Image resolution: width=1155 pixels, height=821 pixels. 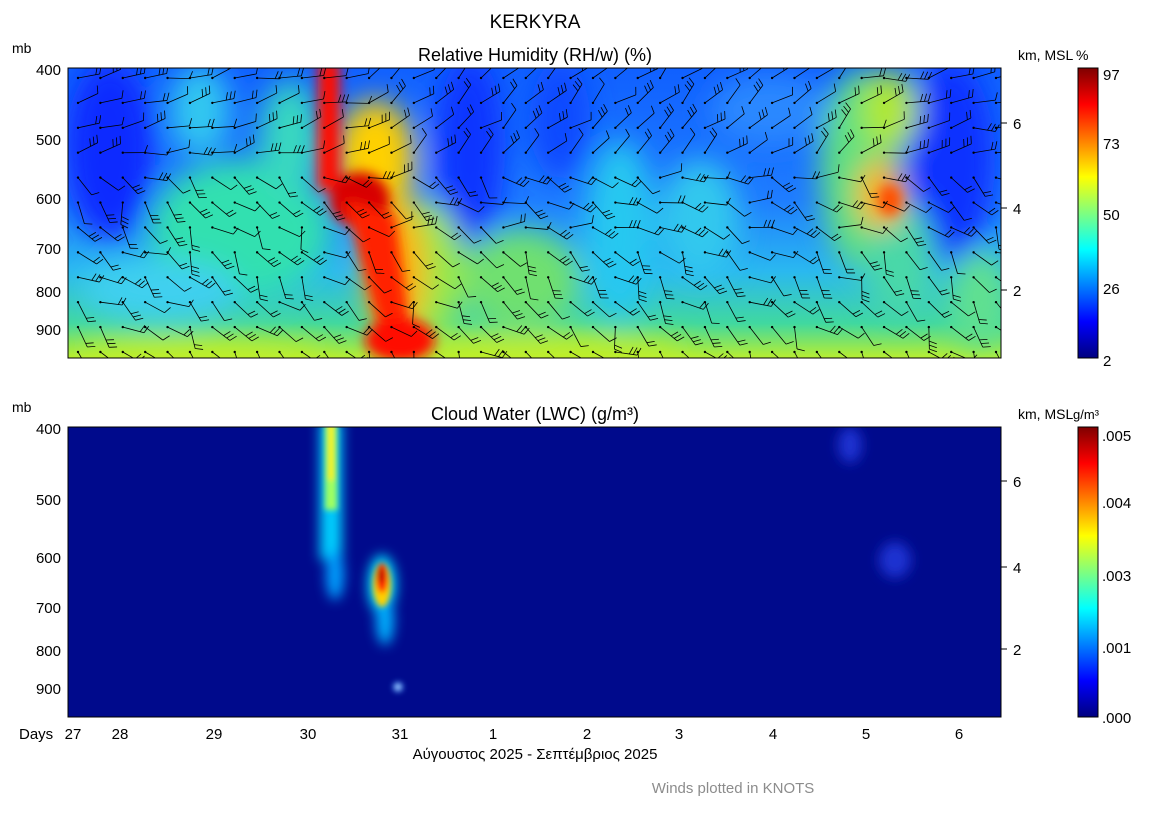 I want to click on rh-tick-500: 500, so click(x=48, y=140).